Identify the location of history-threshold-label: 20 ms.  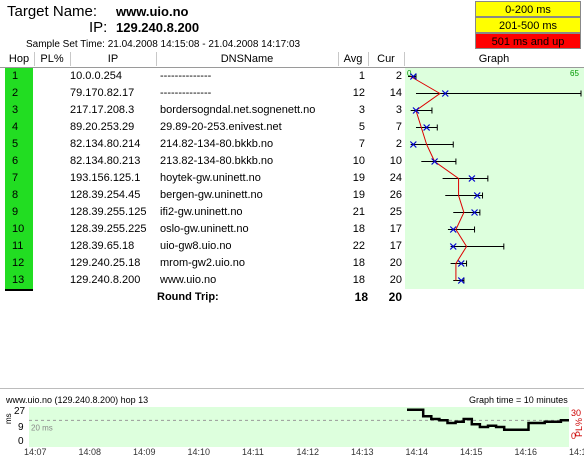
(42, 427).